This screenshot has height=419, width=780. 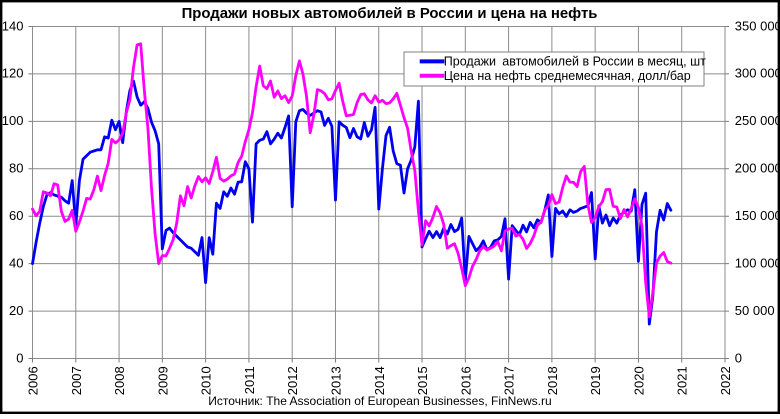 What do you see at coordinates (682, 380) in the screenshot?
I see `svg-text: 2021` at bounding box center [682, 380].